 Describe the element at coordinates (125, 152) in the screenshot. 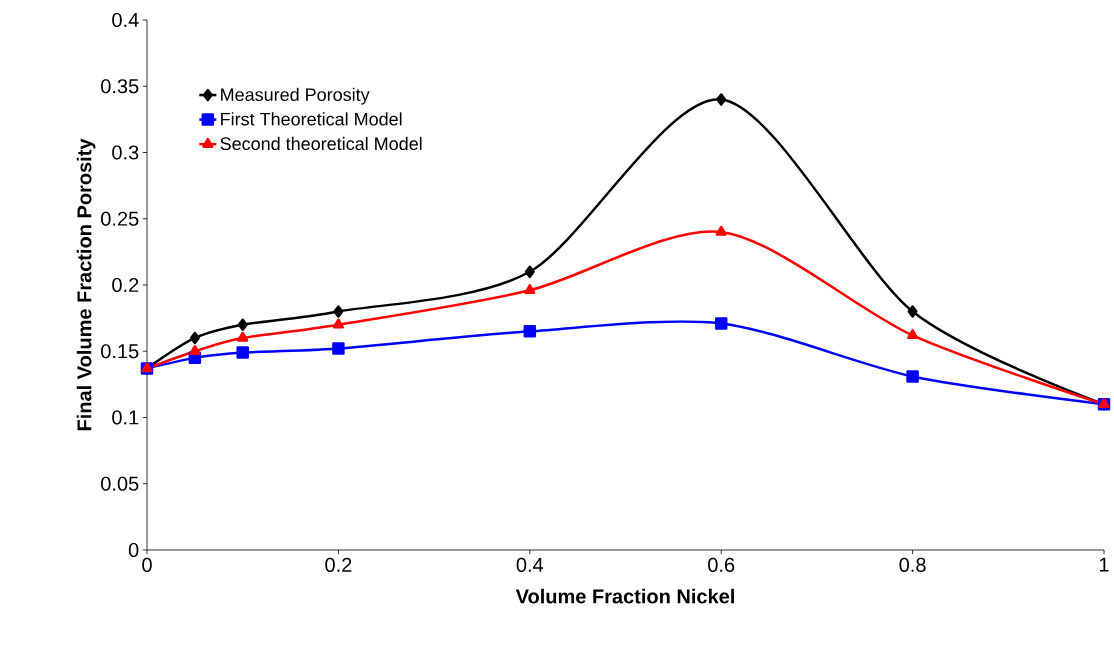

I see `y-tick-label: 0.3` at that location.